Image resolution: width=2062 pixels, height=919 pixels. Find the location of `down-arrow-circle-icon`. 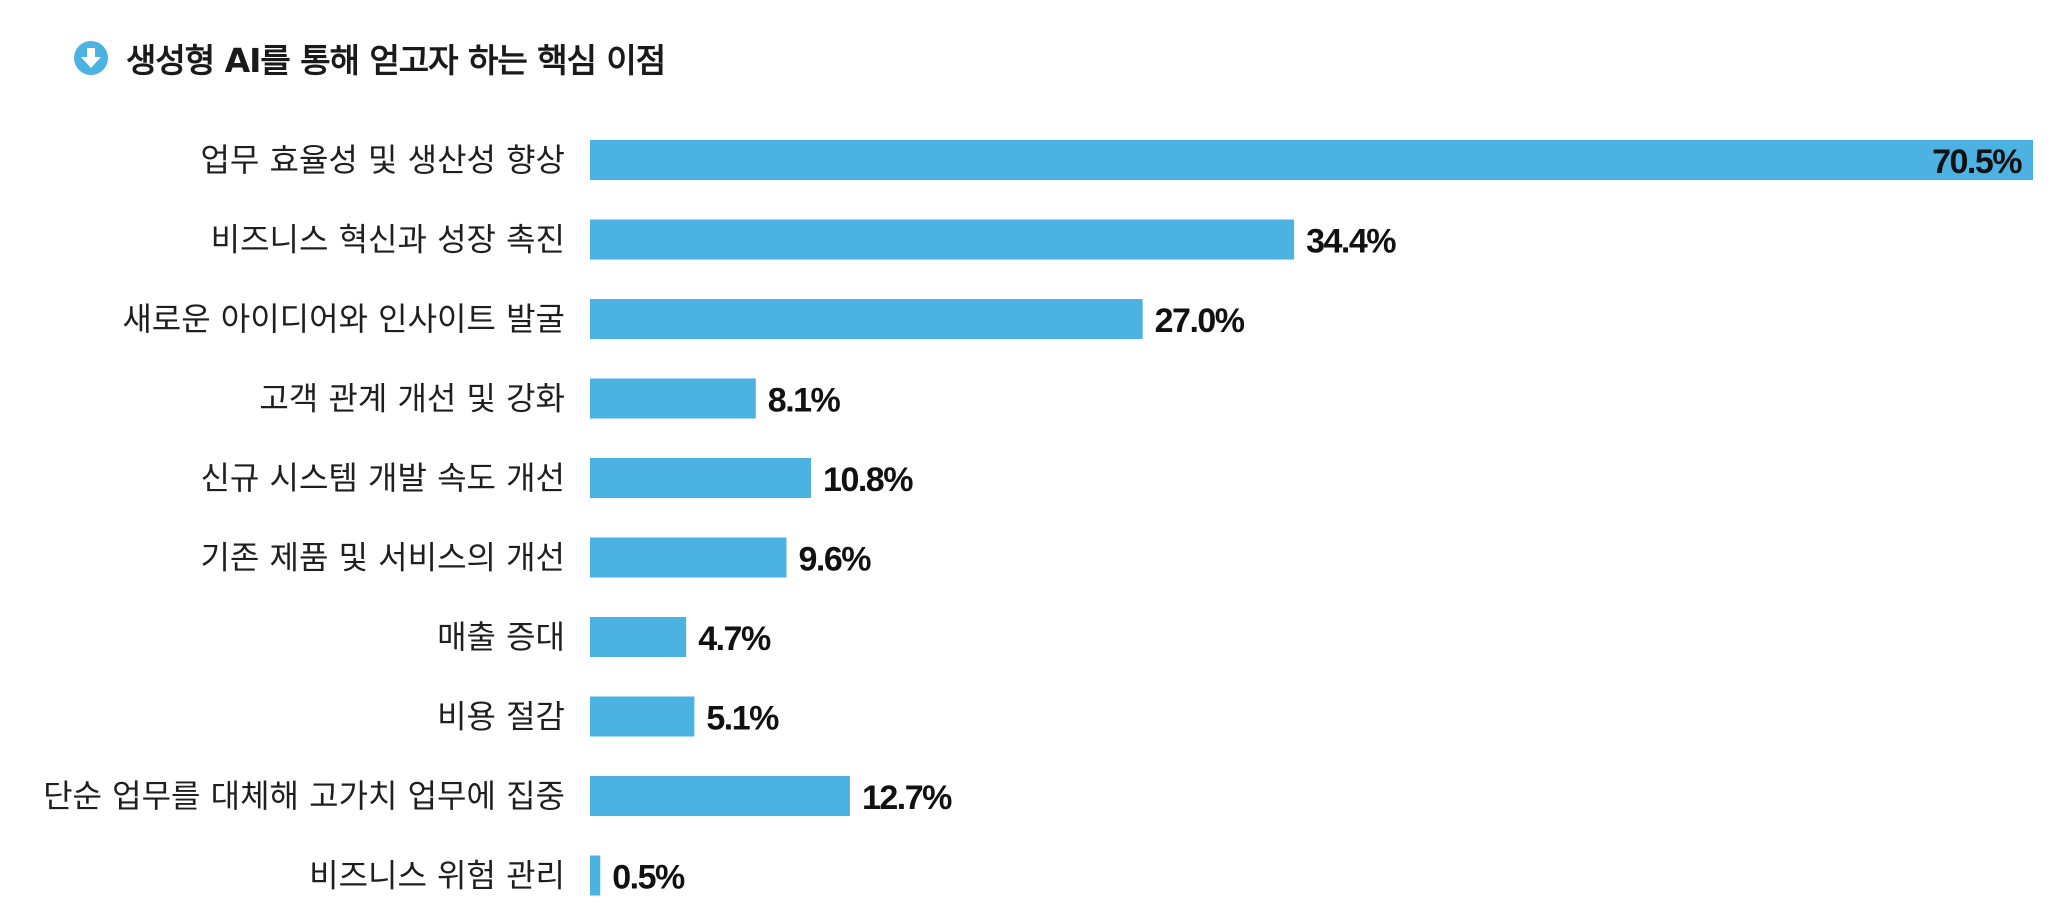

down-arrow-circle-icon is located at coordinates (91, 58).